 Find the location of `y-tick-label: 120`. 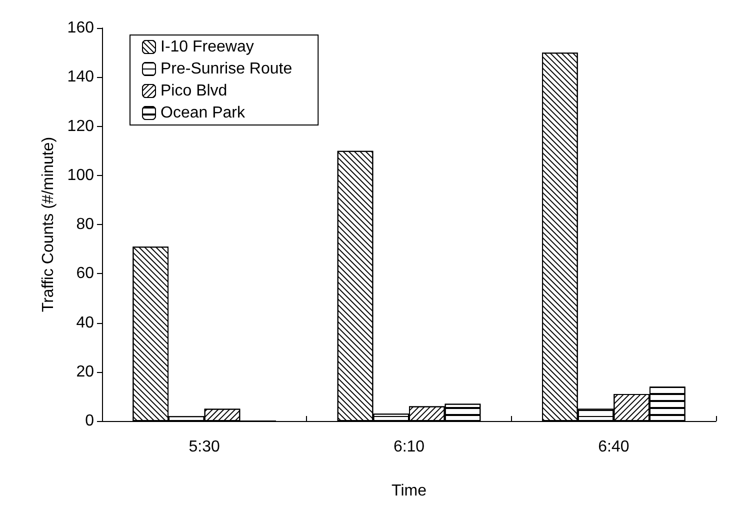

y-tick-label: 120 is located at coordinates (80, 126).